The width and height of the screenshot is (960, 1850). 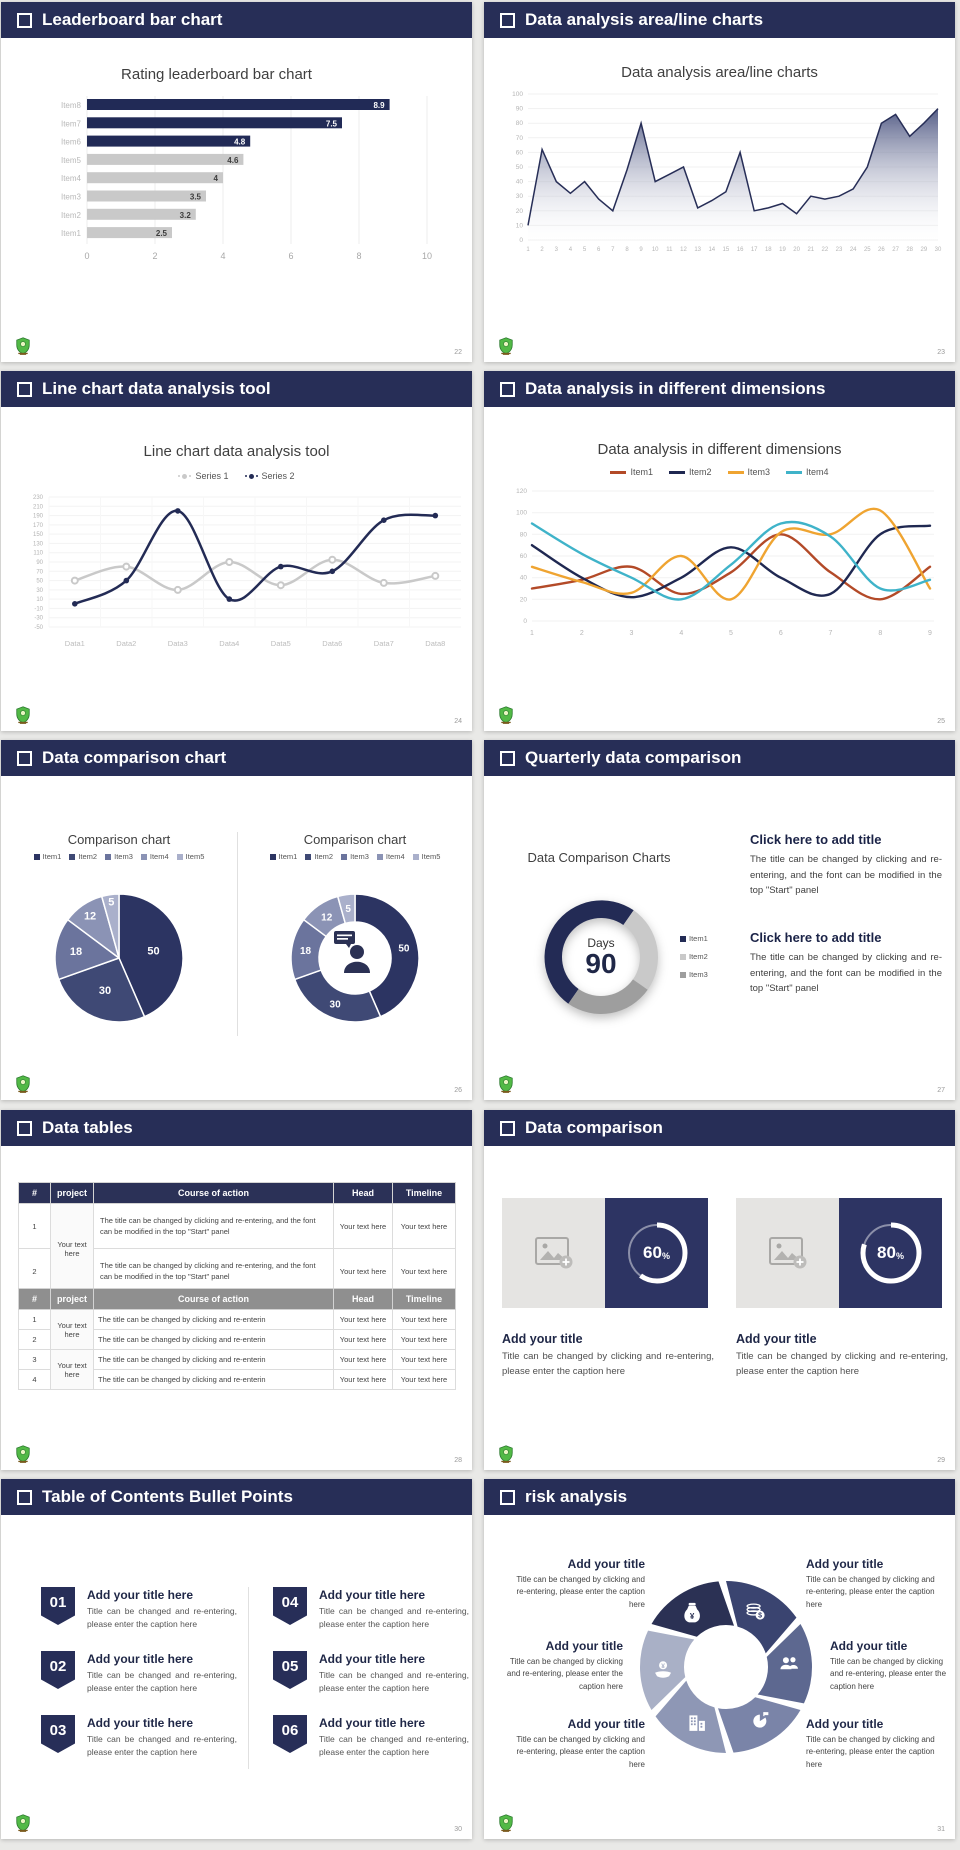 What do you see at coordinates (726, 1667) in the screenshot?
I see `pinwheel-diagram: ¥ $ ¥` at bounding box center [726, 1667].